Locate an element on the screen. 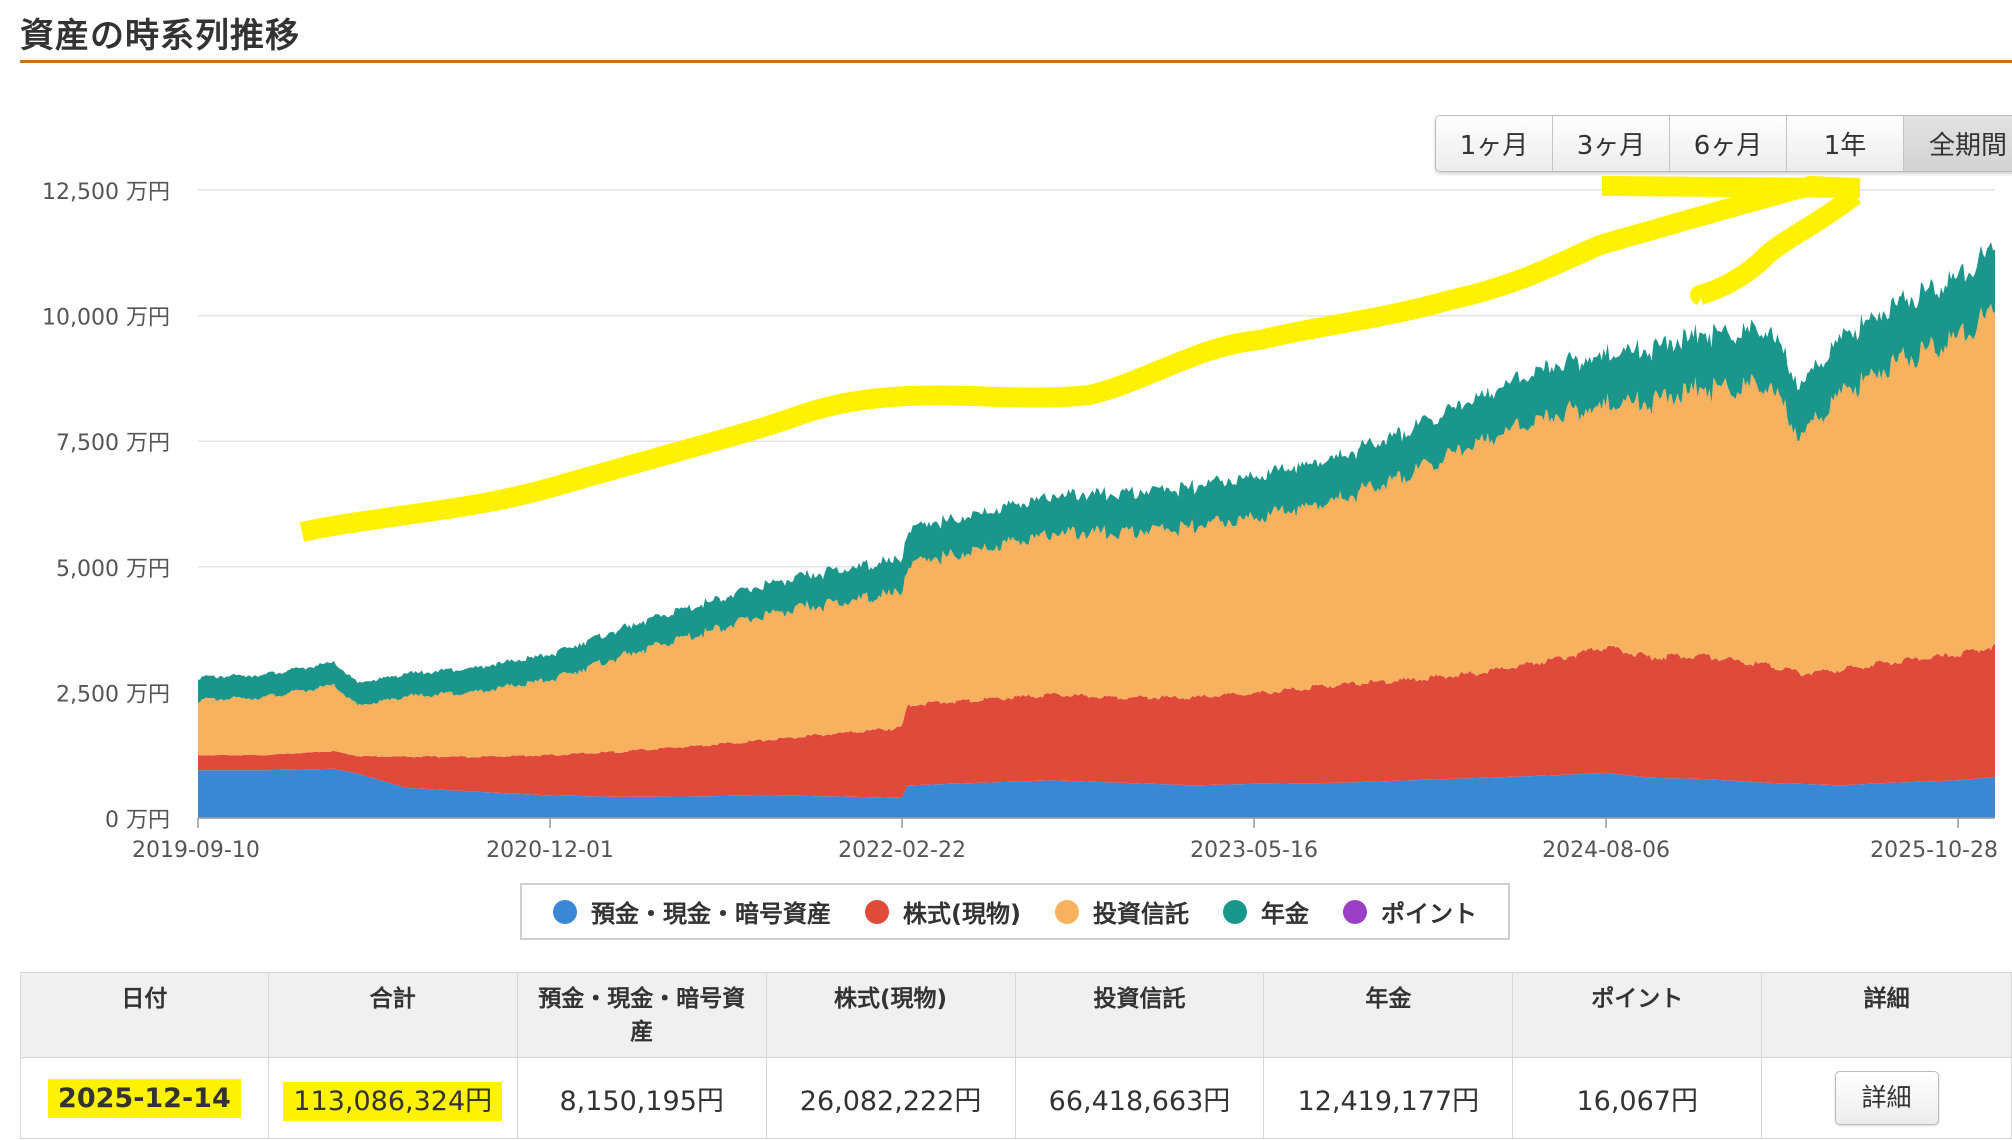 The height and width of the screenshot is (1140, 2012). header-total: 合計 is located at coordinates (392, 1015).